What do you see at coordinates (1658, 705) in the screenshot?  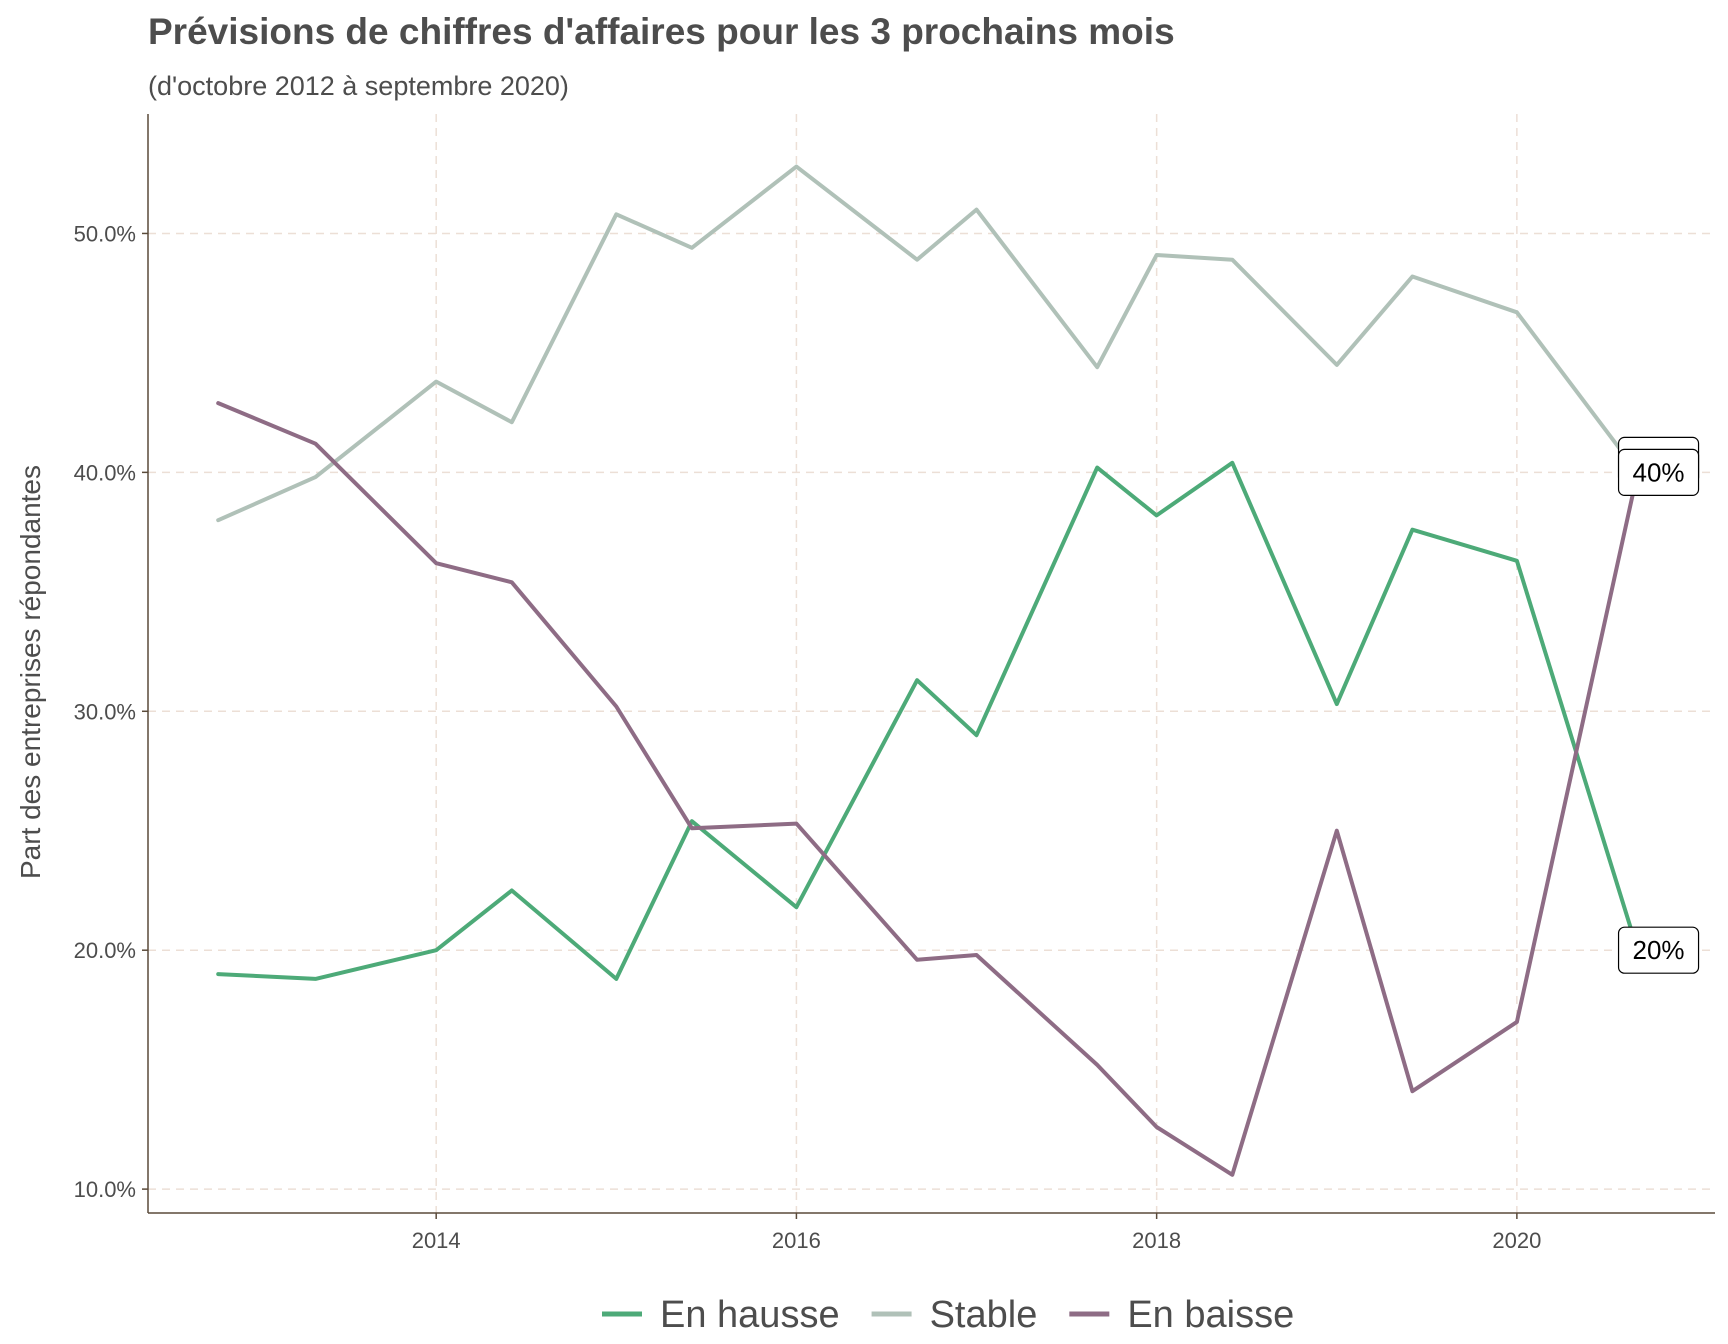 I see `end-labels: 40%40%20%` at bounding box center [1658, 705].